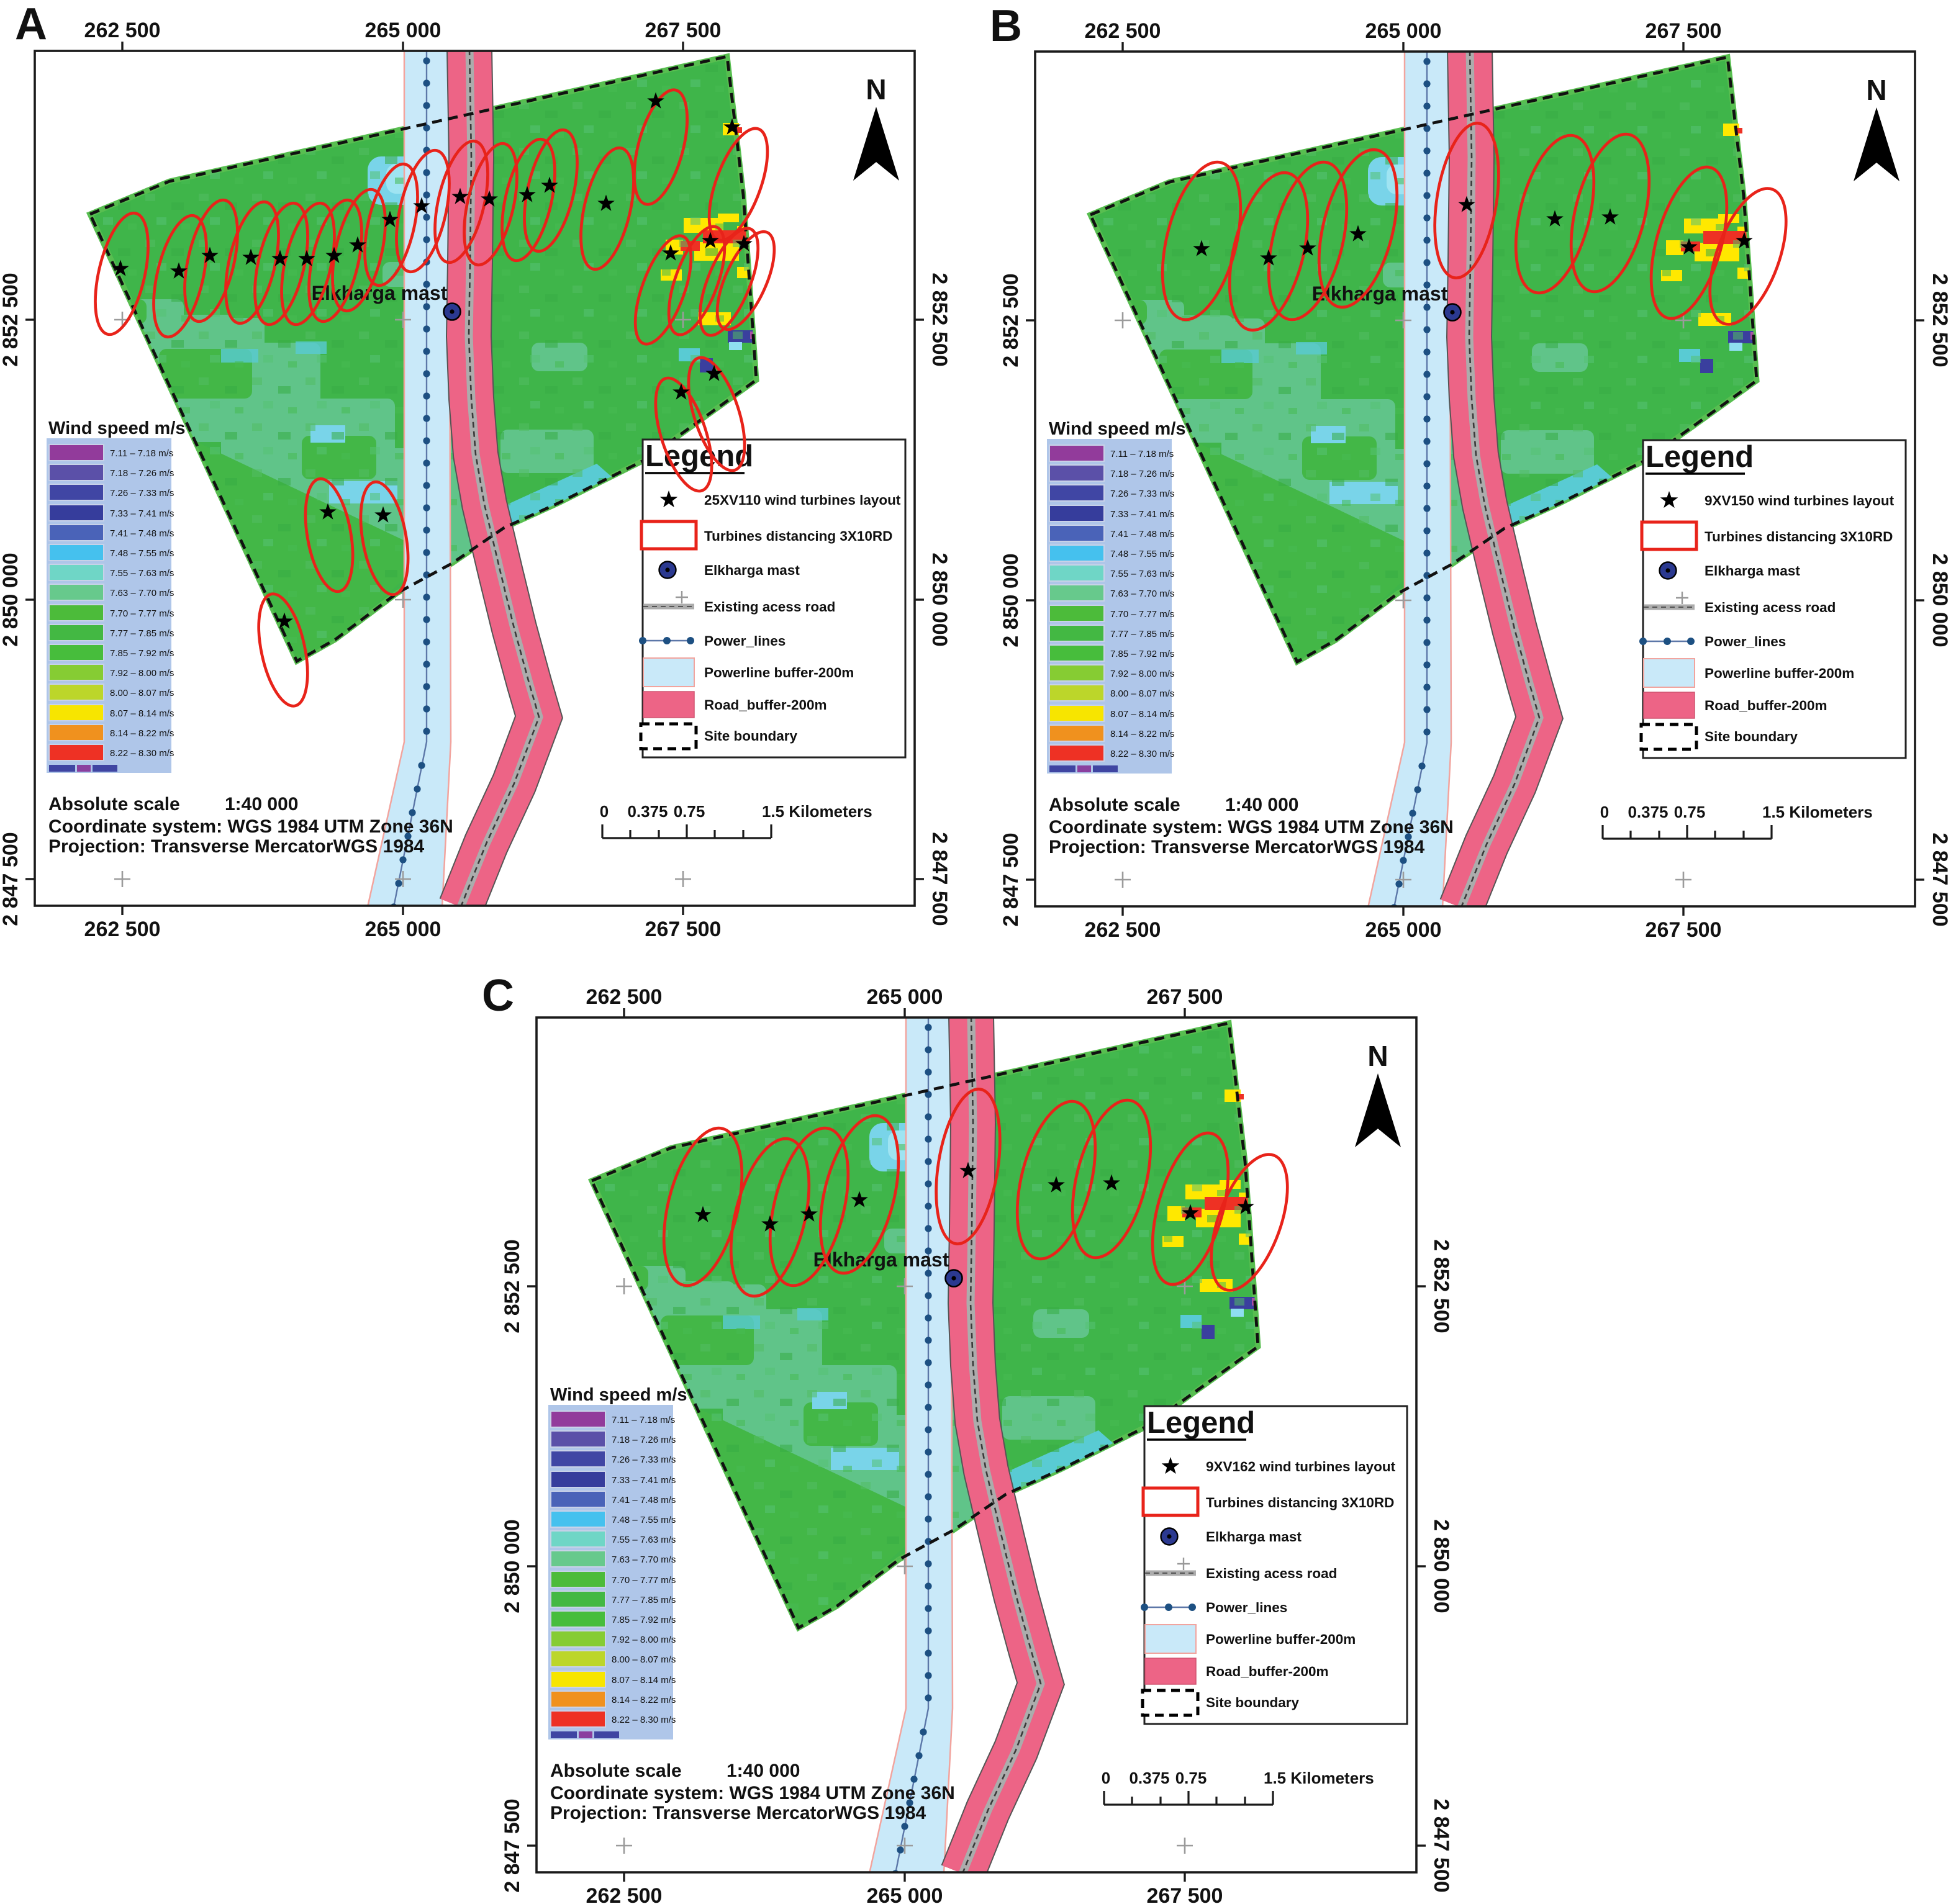  I want to click on svg-text: C, so click(498, 996).